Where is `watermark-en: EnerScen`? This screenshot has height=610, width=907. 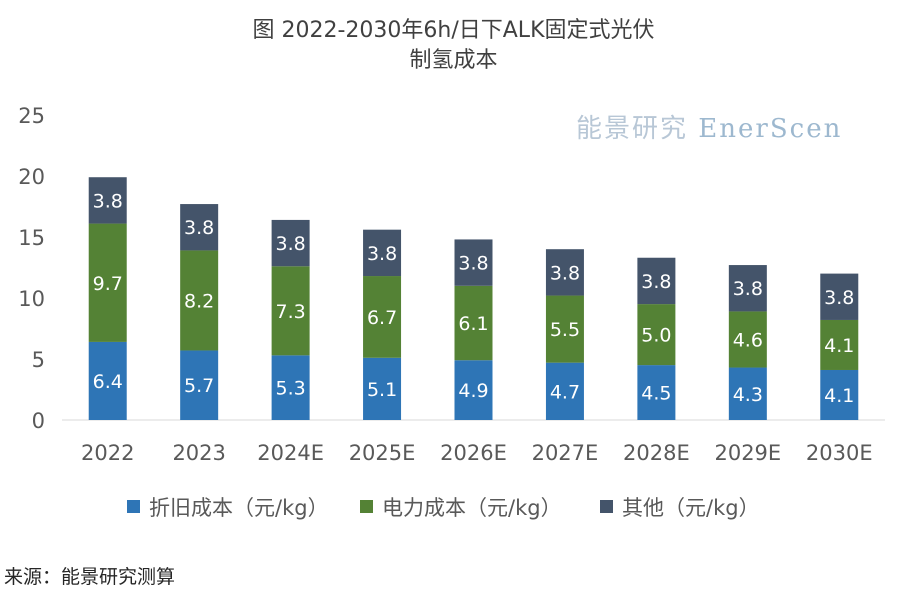
watermark-en: EnerScen is located at coordinates (770, 129).